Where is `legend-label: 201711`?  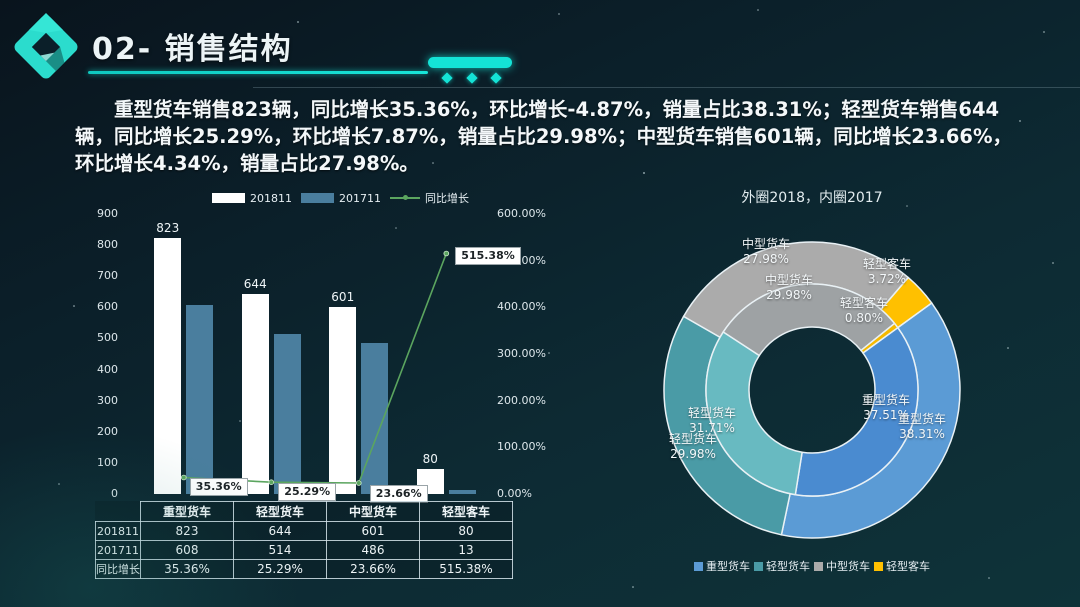 legend-label: 201711 is located at coordinates (360, 198).